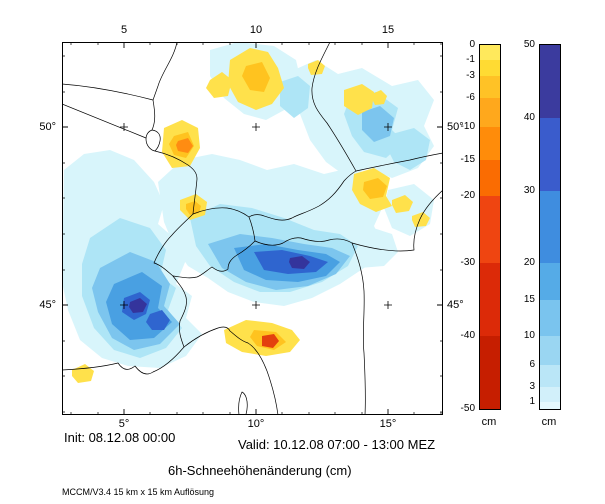  What do you see at coordinates (467, 160) in the screenshot?
I see `colorbar-tick-label: -15` at bounding box center [467, 160].